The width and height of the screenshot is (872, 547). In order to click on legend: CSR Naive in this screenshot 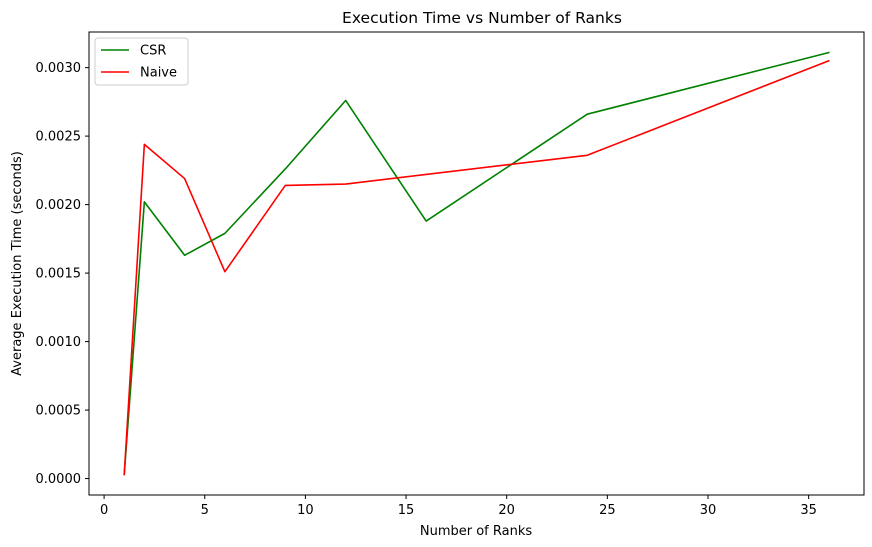, I will do `click(141, 61)`.